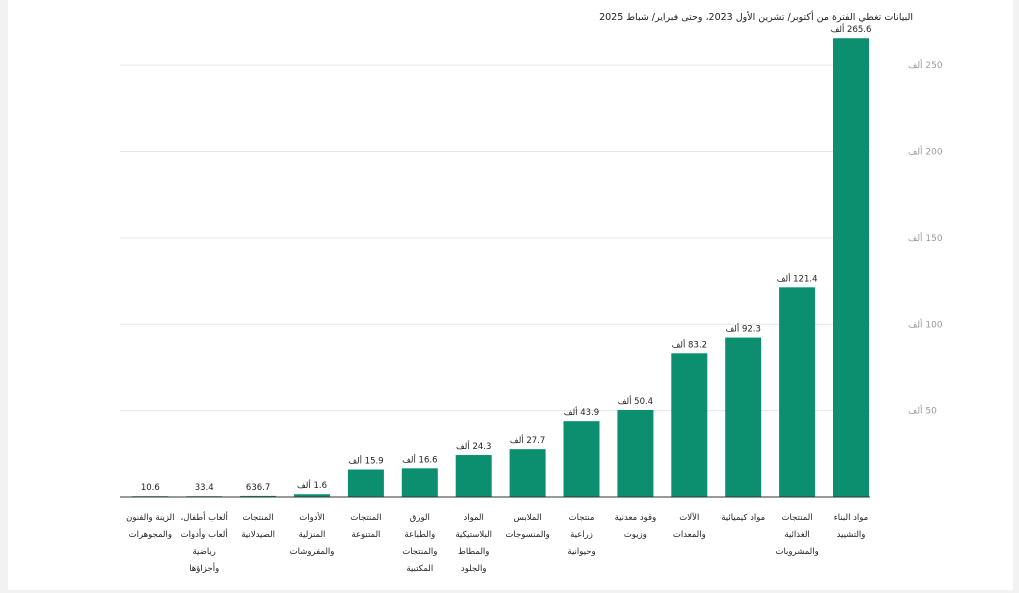  I want to click on value-label: 43.9 ألف, so click(581, 412).